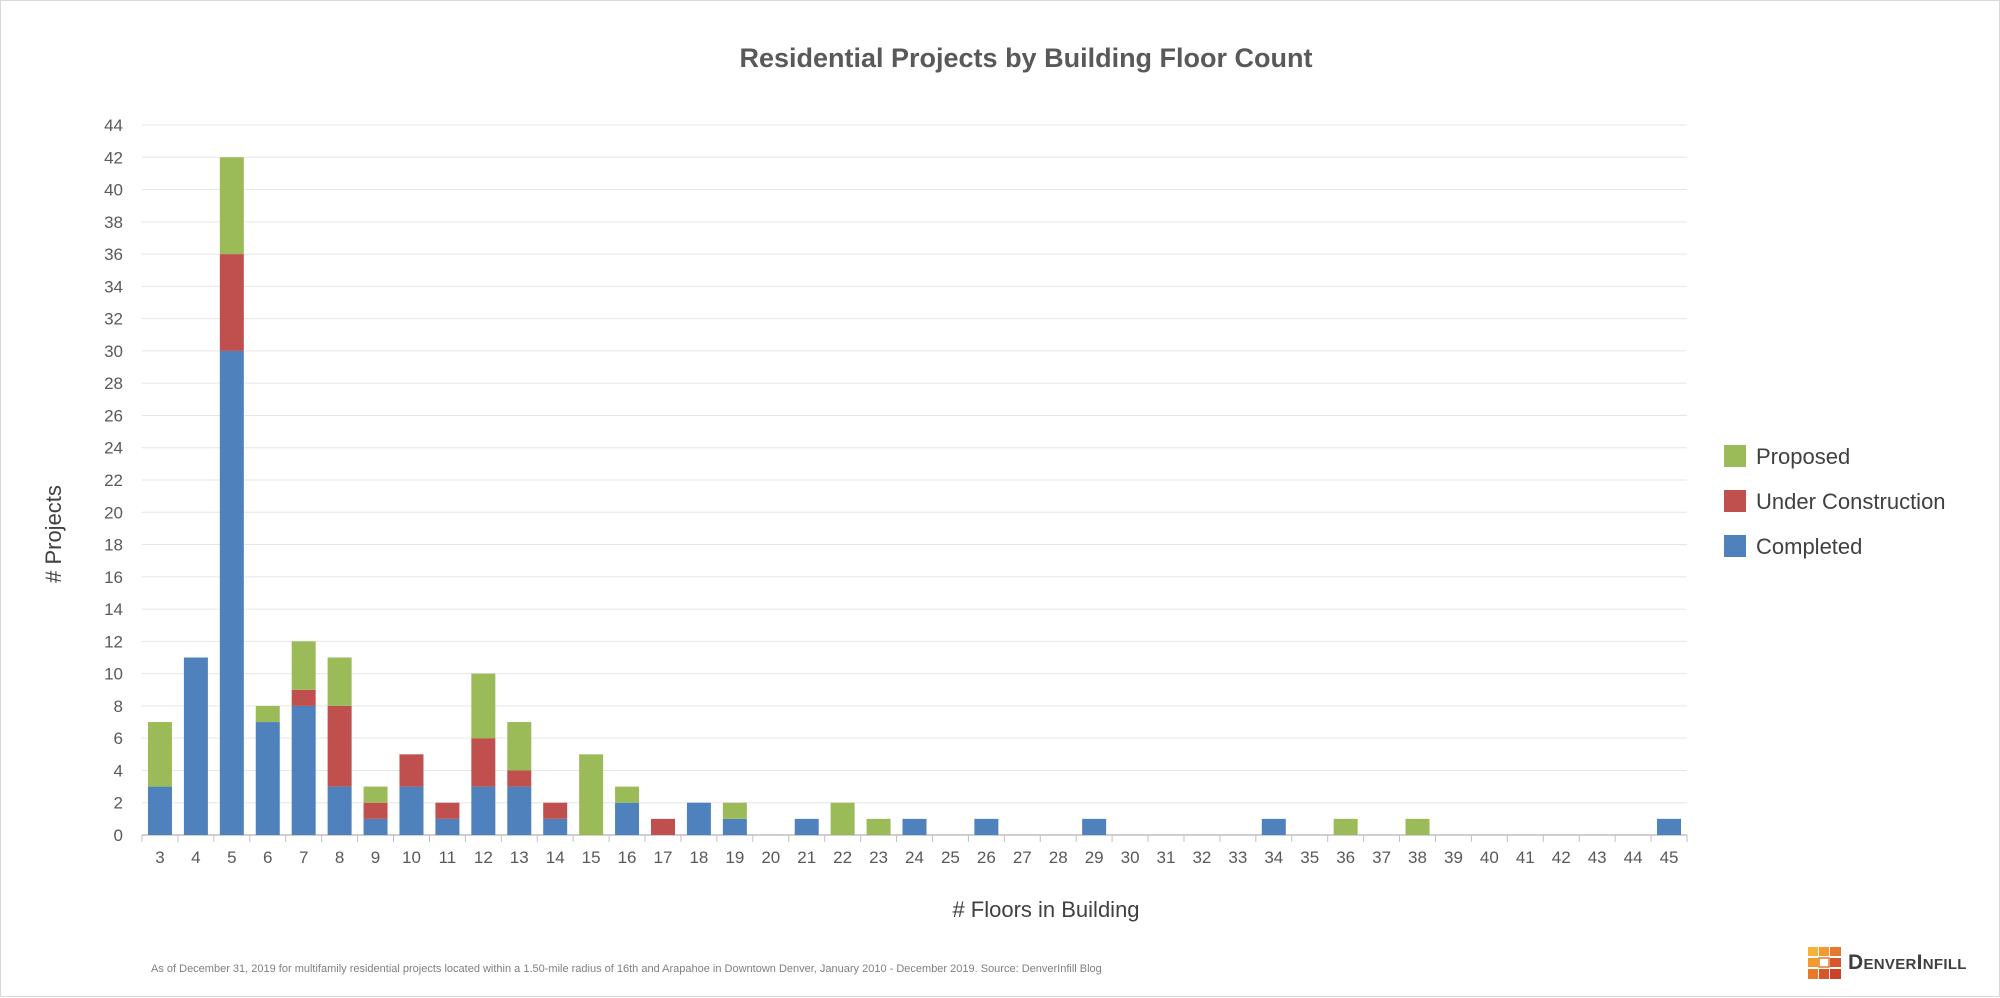 This screenshot has width=2000, height=998. I want to click on y-tick-label: 18, so click(113, 545).